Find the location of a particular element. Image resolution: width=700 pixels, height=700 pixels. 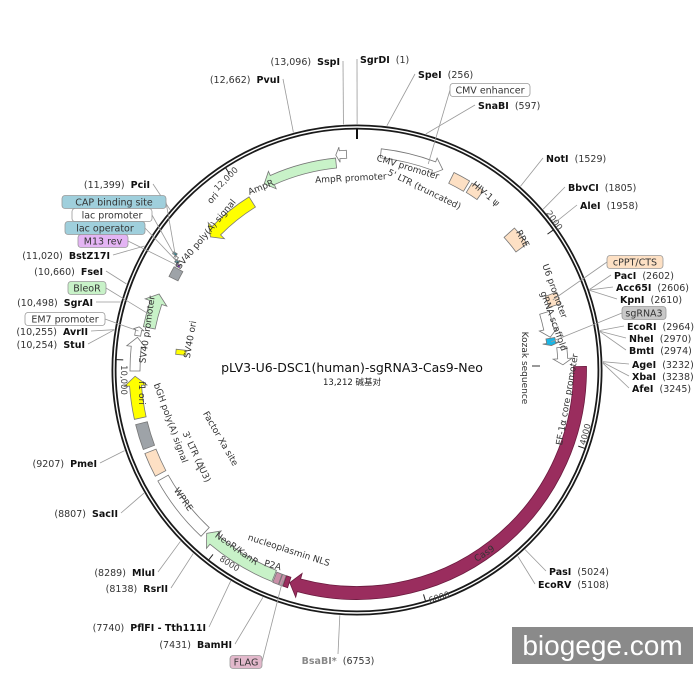

feature-tag-m13-rev: M13 rev is located at coordinates (103, 242).